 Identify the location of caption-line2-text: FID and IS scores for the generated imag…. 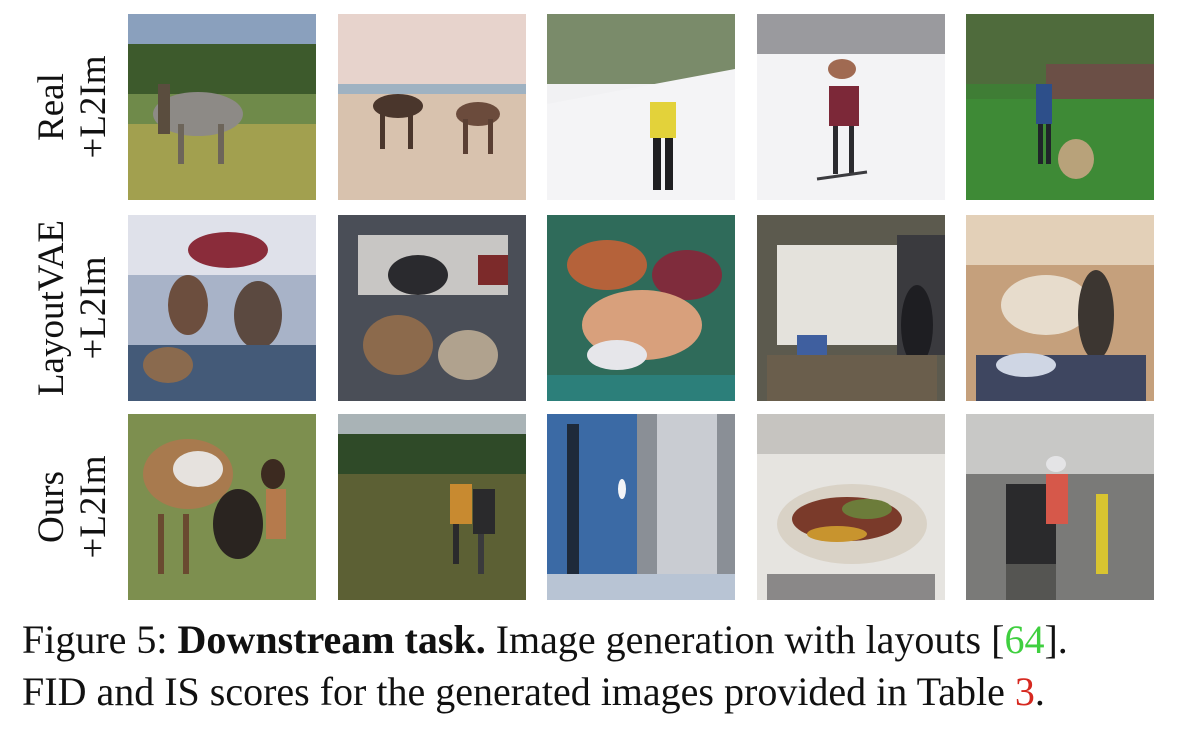
(518, 691).